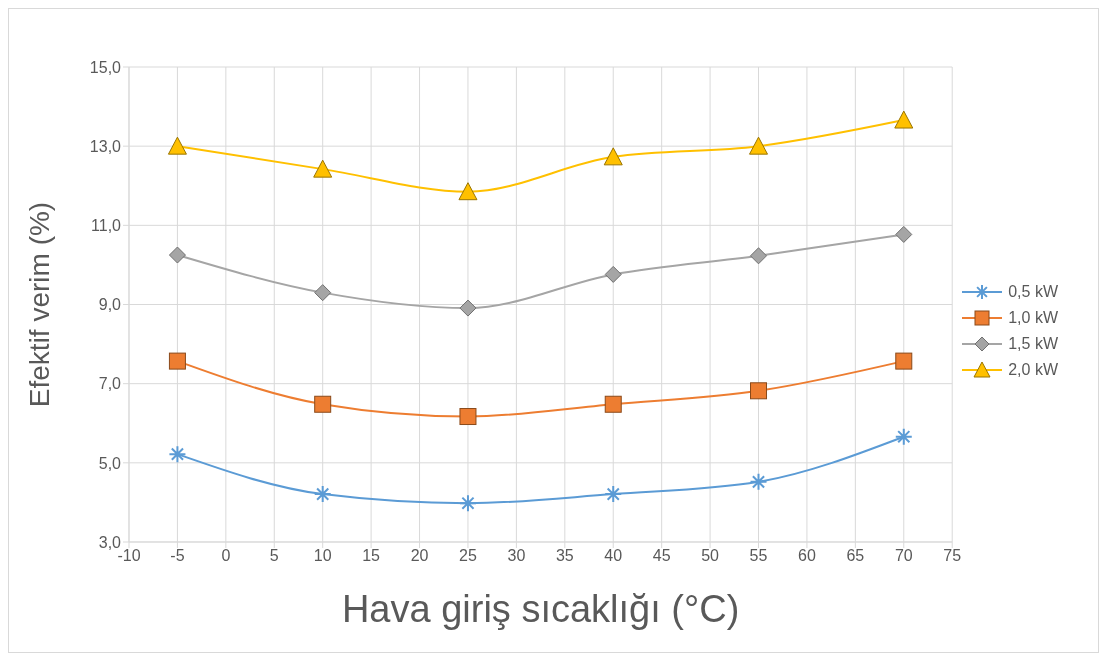 The height and width of the screenshot is (659, 1105). Describe the element at coordinates (419, 556) in the screenshot. I see `x-tick-label: 20` at that location.